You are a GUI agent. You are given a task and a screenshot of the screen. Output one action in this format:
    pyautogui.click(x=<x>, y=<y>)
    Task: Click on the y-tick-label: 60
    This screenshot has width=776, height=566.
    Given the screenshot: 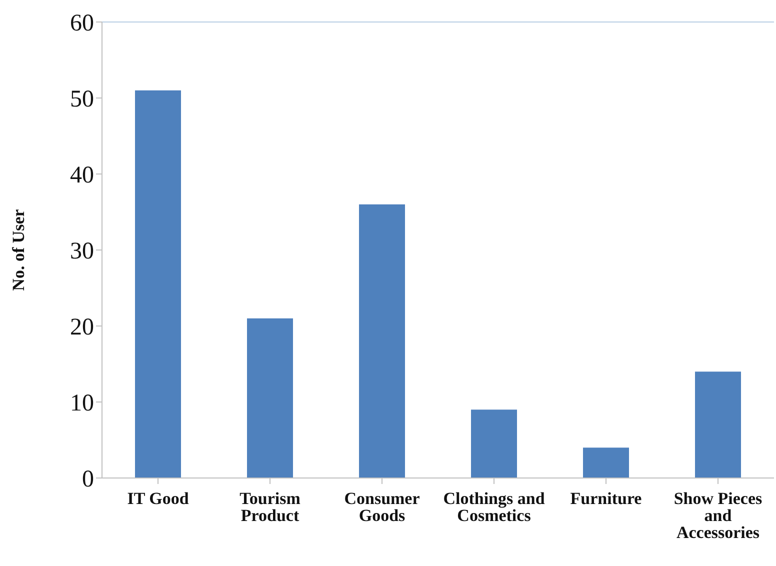 What is the action you would take?
    pyautogui.click(x=82, y=23)
    